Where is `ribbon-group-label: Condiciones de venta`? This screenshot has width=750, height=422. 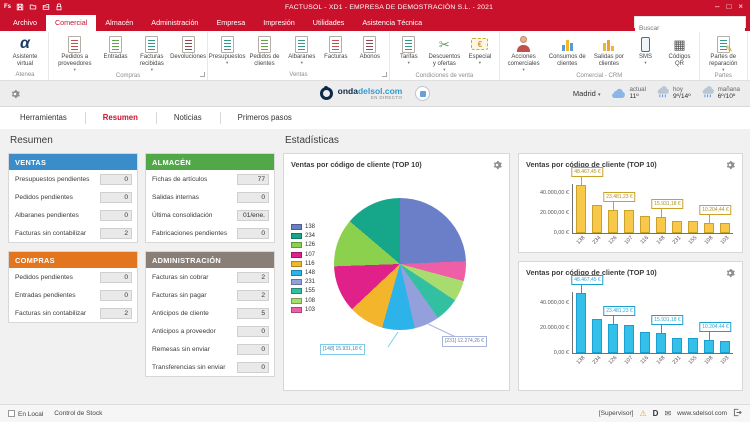 ribbon-group-label: Condiciones de venta is located at coordinates (444, 76).